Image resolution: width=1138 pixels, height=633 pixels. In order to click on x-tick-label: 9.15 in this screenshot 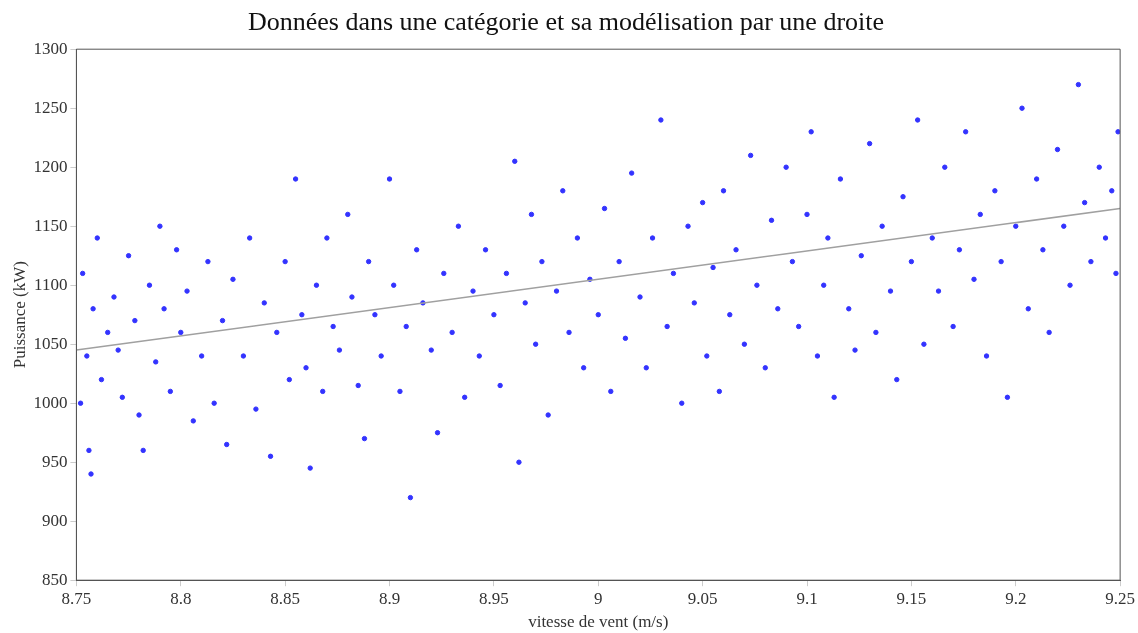, I will do `click(911, 598)`.